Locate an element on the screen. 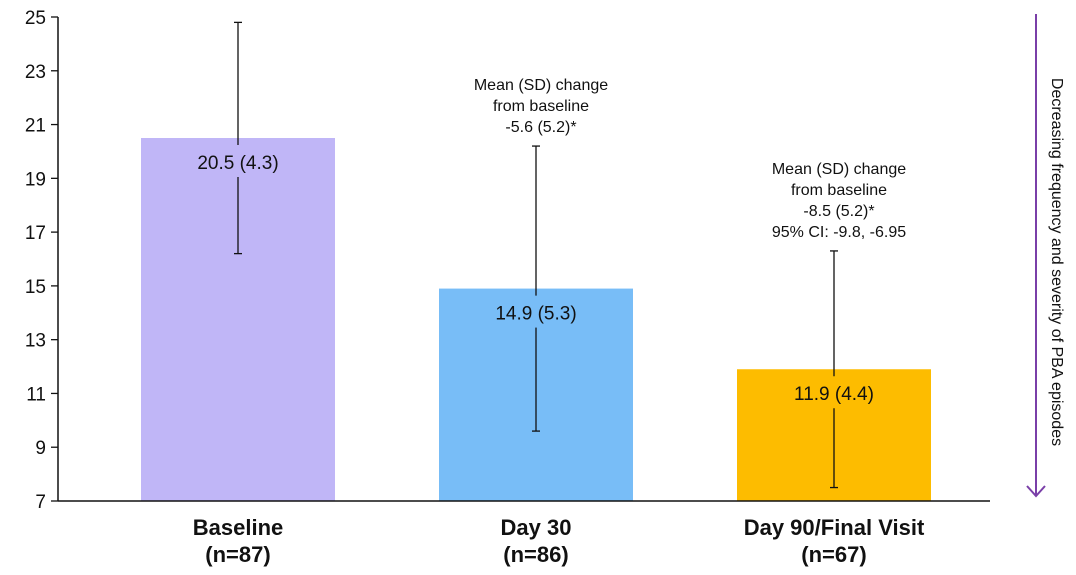 This screenshot has height=575, width=1076. y-tick-label-7: 21 is located at coordinates (35, 126).